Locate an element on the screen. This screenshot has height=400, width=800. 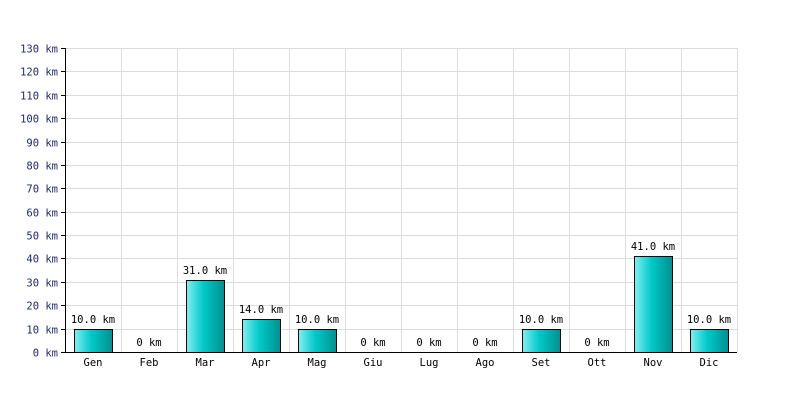
x-tick-label: Gen is located at coordinates (93, 363).